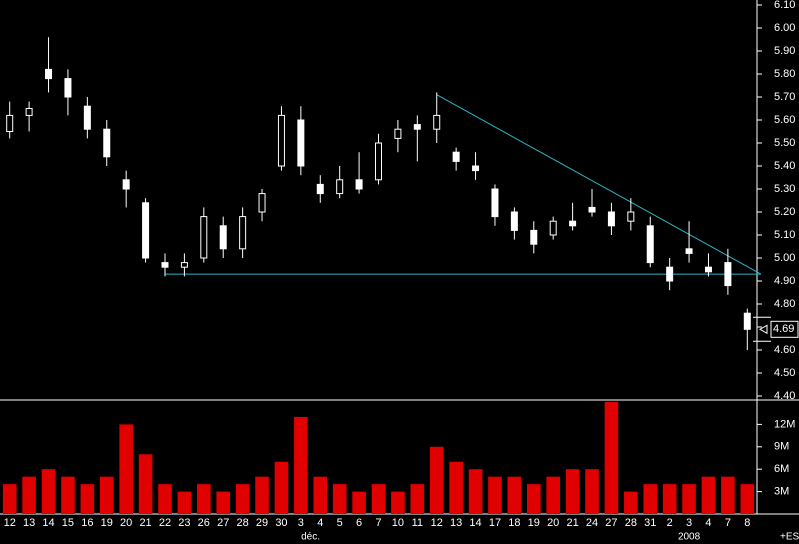 Image resolution: width=799 pixels, height=544 pixels. Describe the element at coordinates (784, 258) in the screenshot. I see `y-tick-label: 5.00` at that location.